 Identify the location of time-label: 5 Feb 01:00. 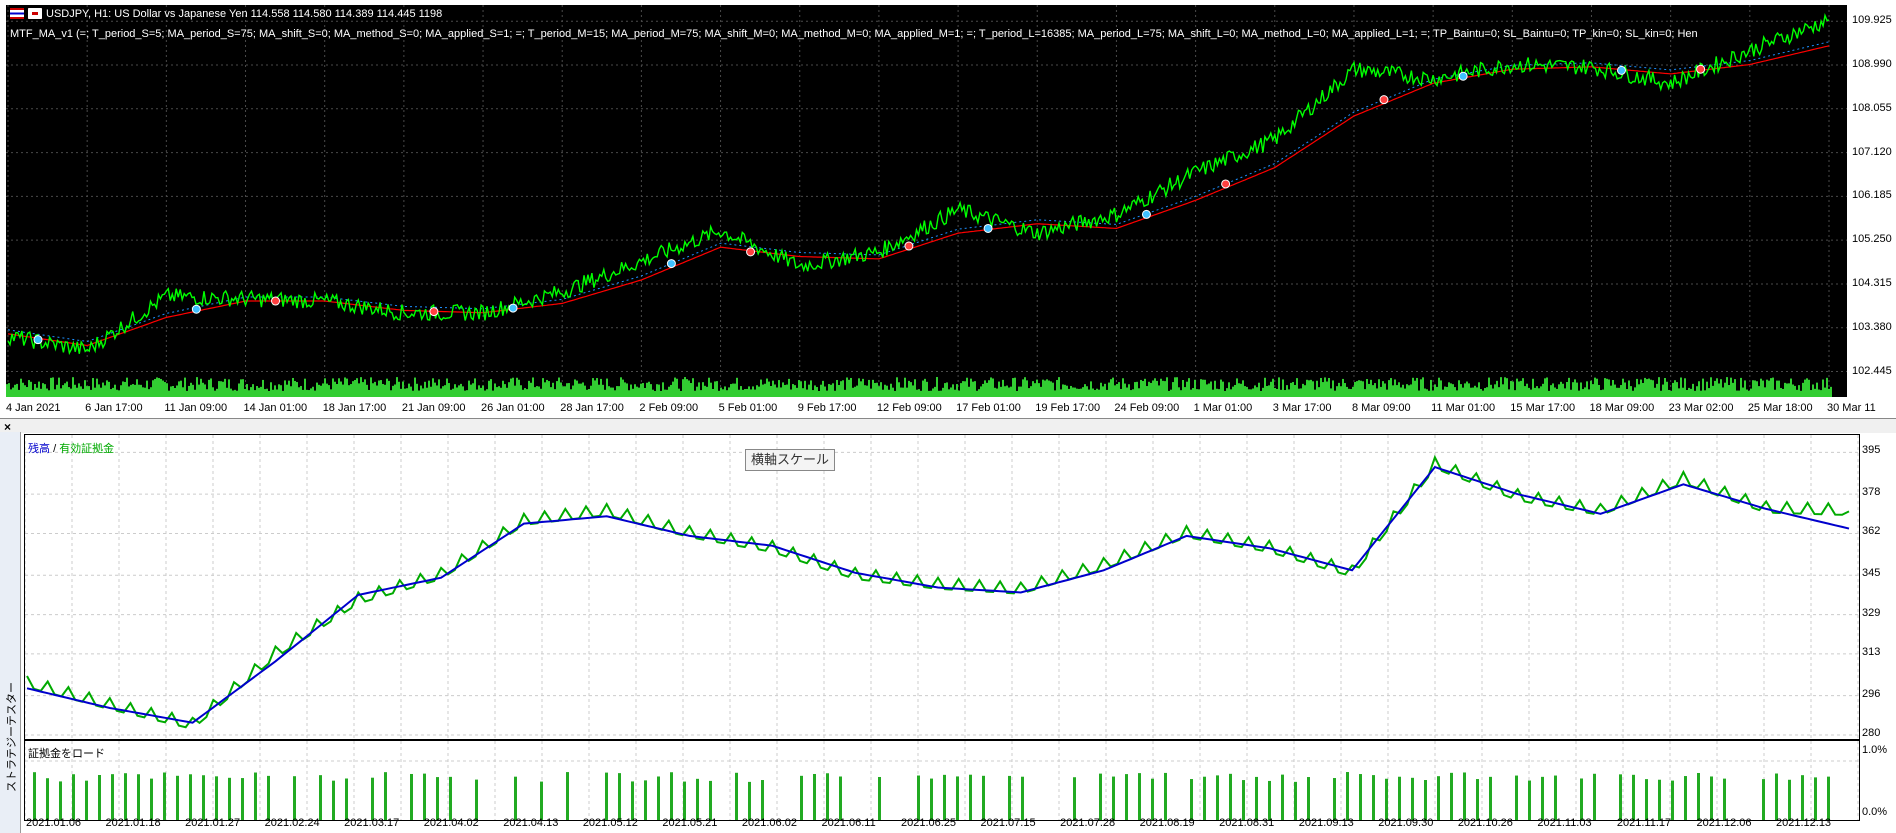
(748, 408).